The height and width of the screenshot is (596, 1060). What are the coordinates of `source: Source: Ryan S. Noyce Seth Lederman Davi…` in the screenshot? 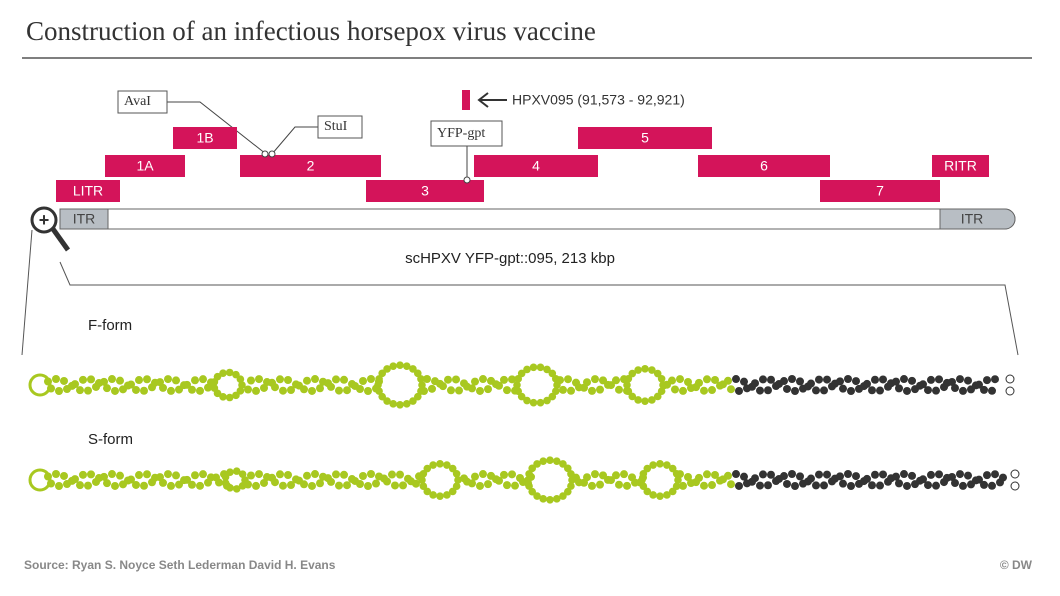 It's located at (180, 565).